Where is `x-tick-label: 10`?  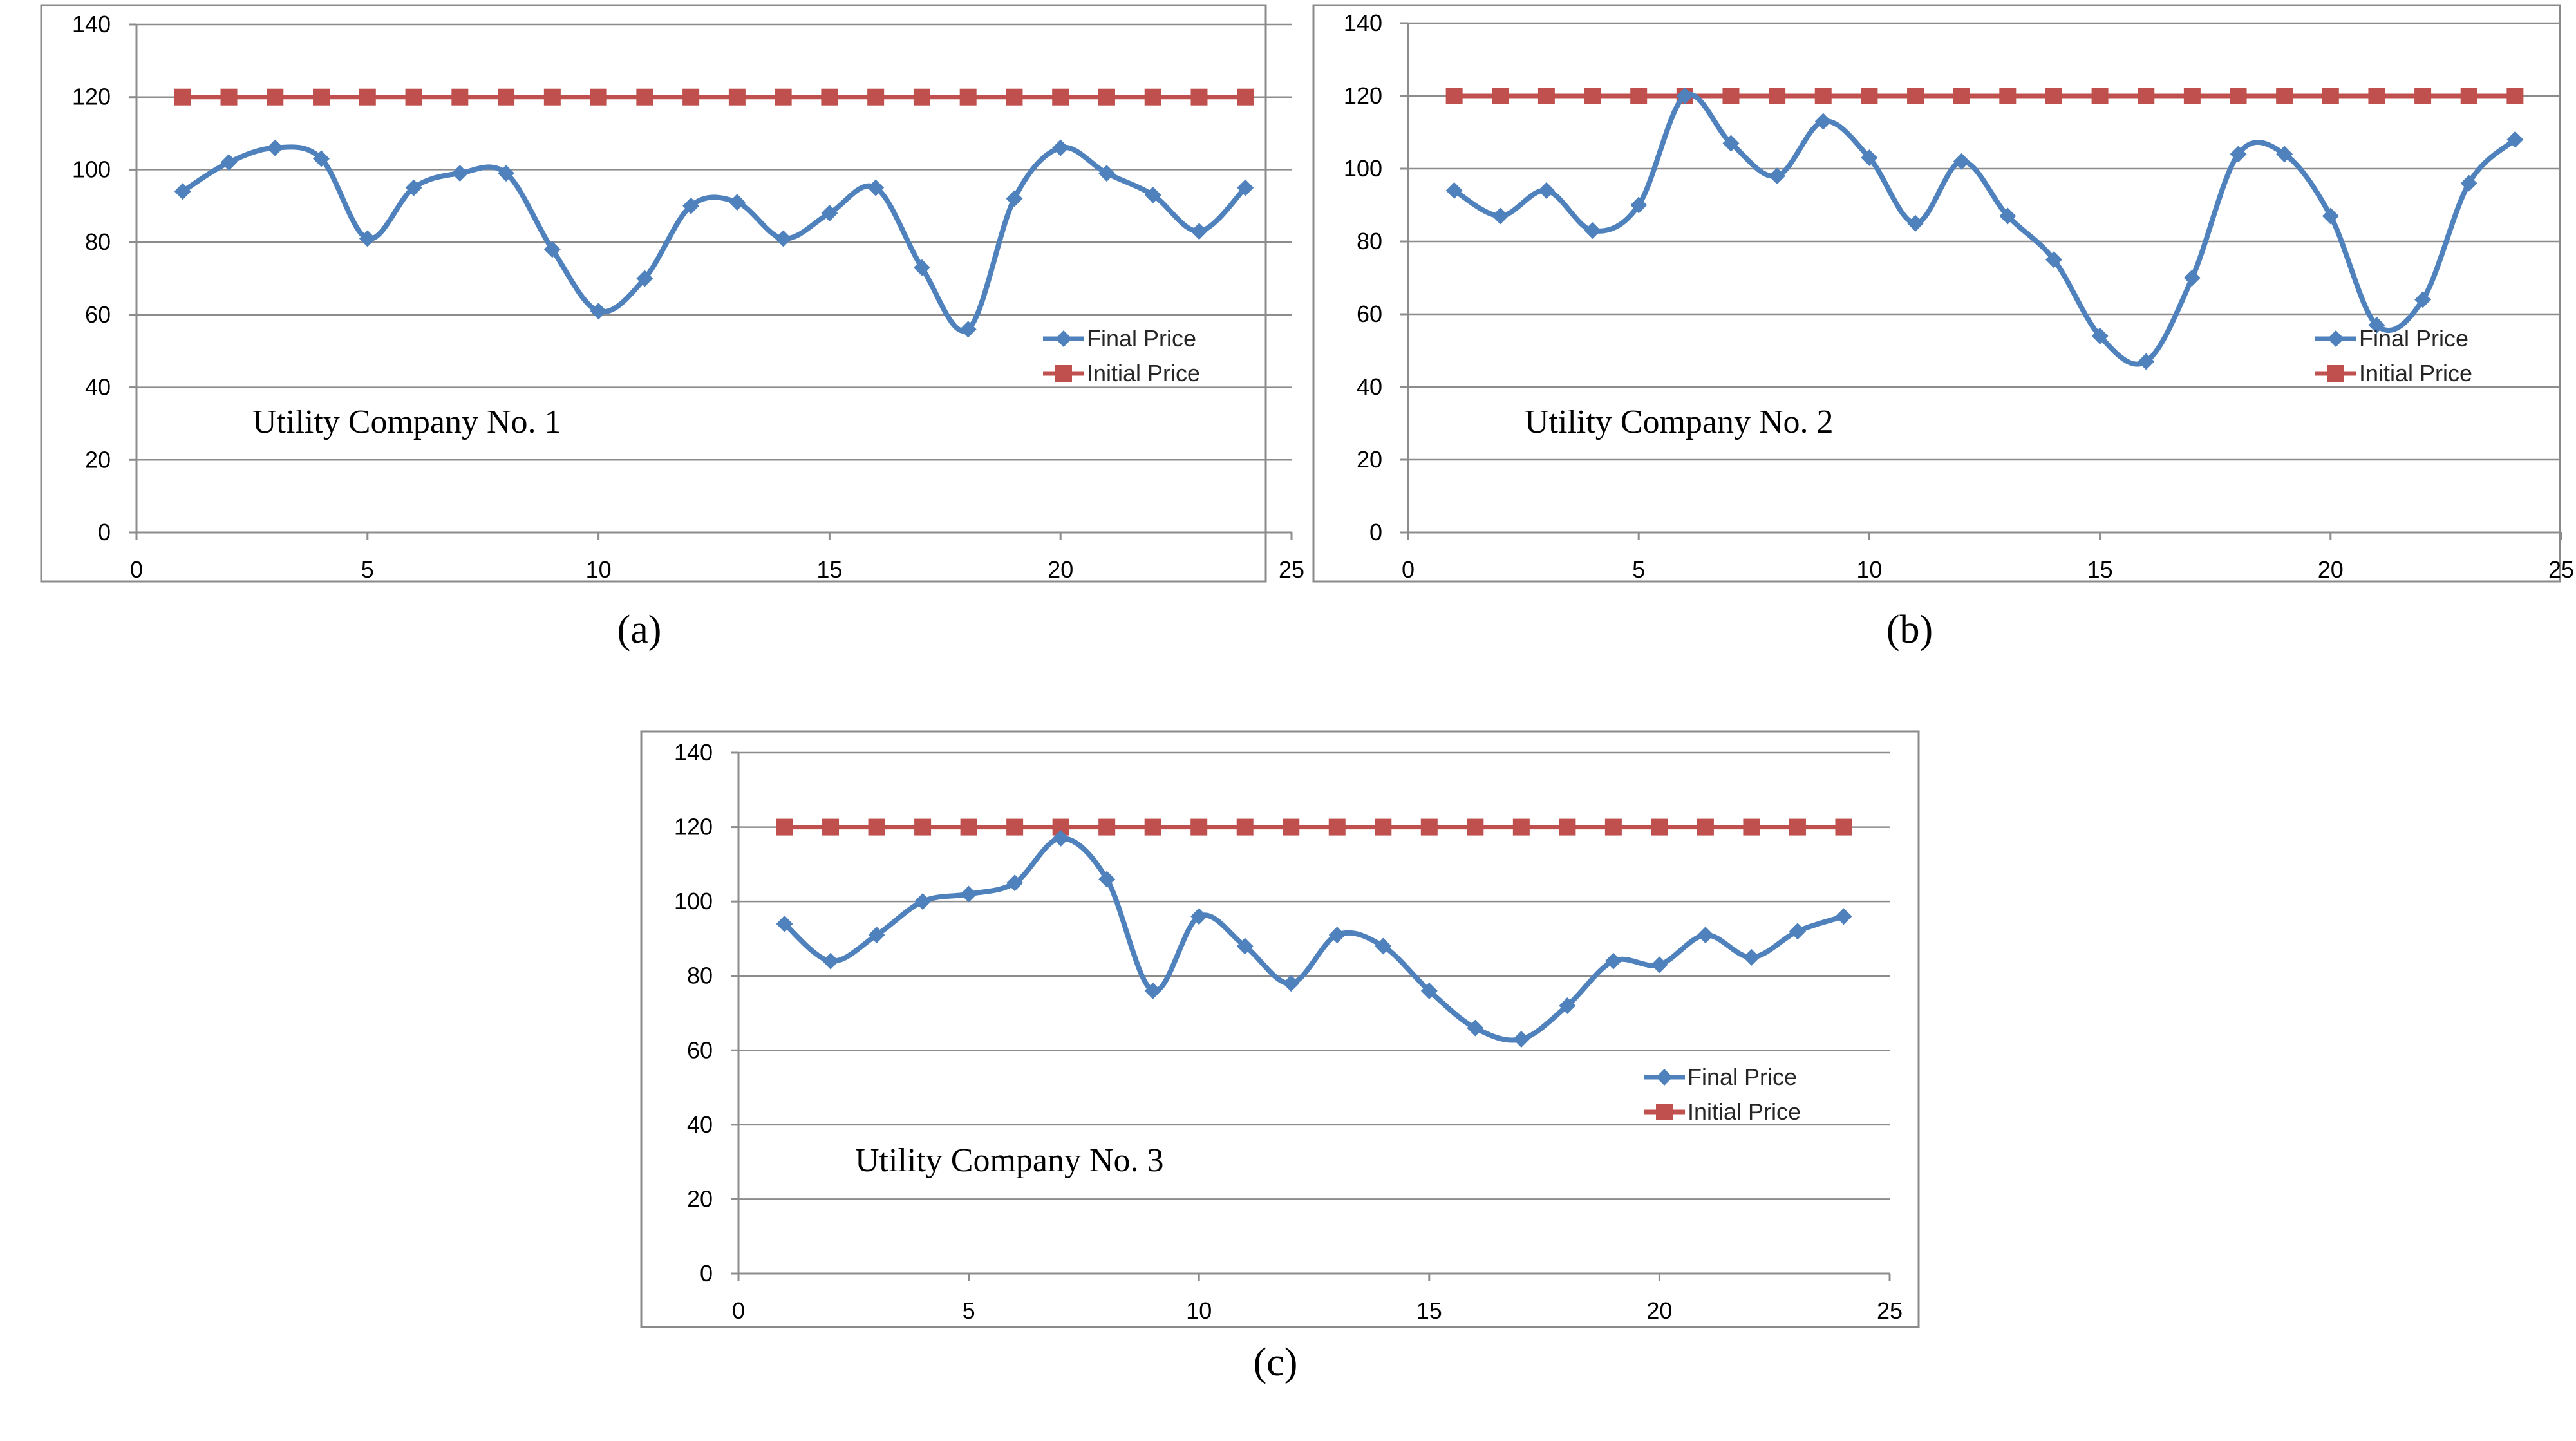 x-tick-label: 10 is located at coordinates (1869, 569).